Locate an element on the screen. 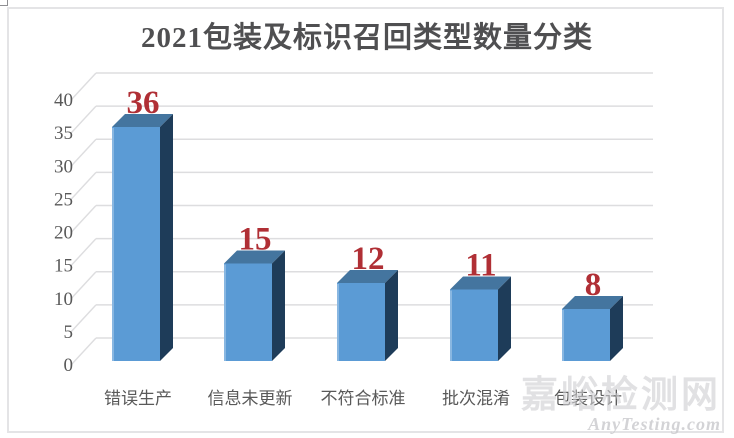  y-axis-tick-label: 10 is located at coordinates (63, 299).